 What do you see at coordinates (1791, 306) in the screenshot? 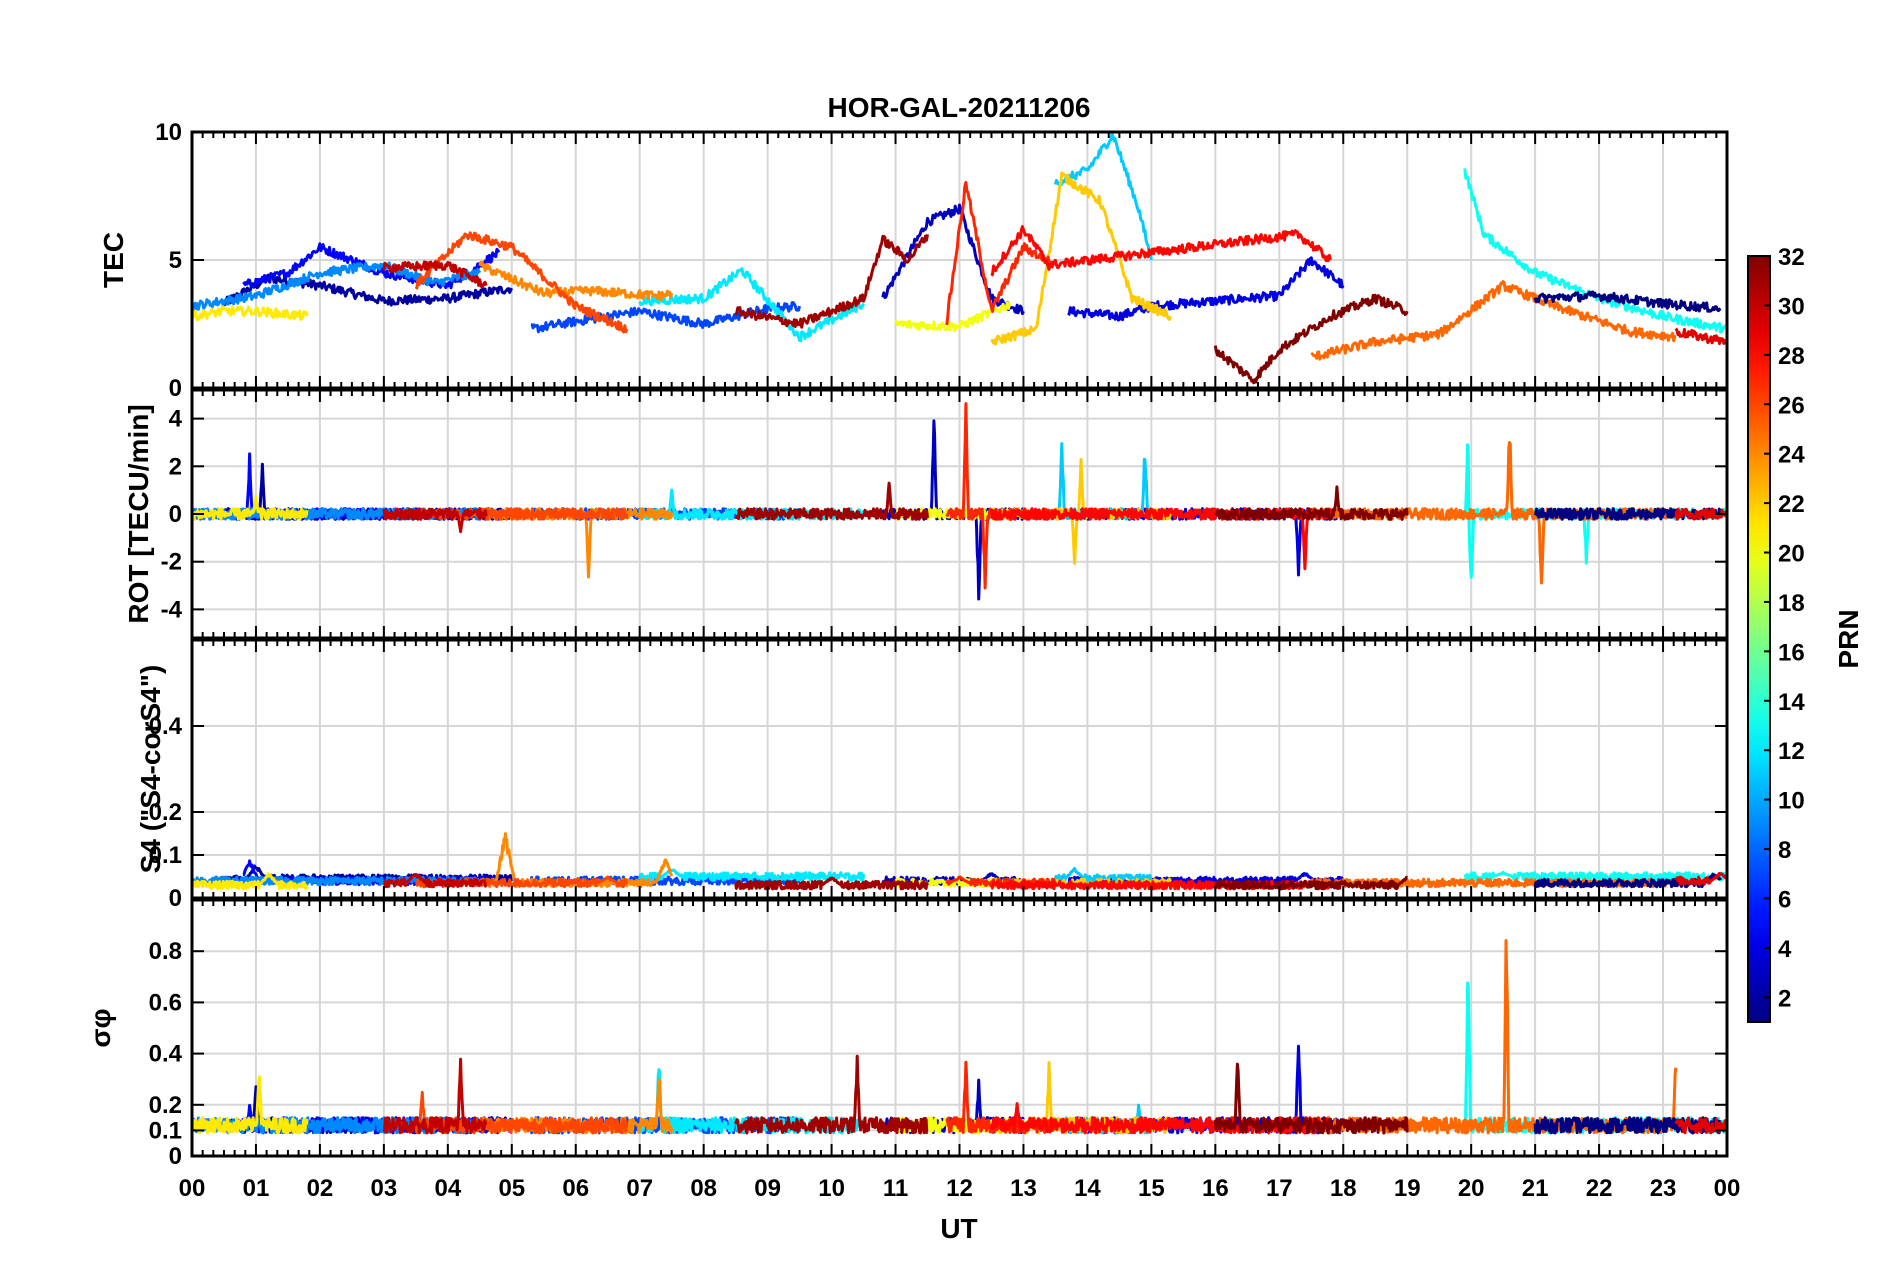
I see `colorbar-tick-label: 30` at bounding box center [1791, 306].